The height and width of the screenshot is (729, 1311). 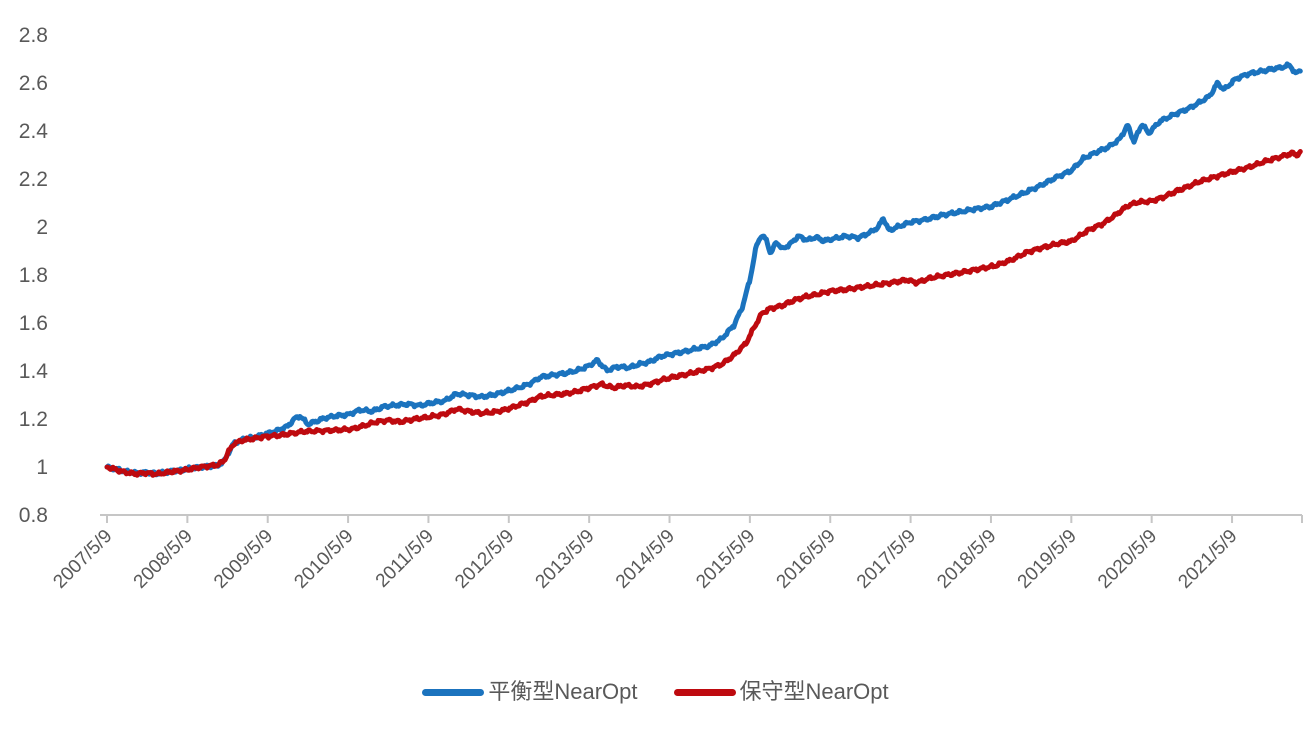 What do you see at coordinates (42, 227) in the screenshot?
I see `y-tick-label: 2` at bounding box center [42, 227].